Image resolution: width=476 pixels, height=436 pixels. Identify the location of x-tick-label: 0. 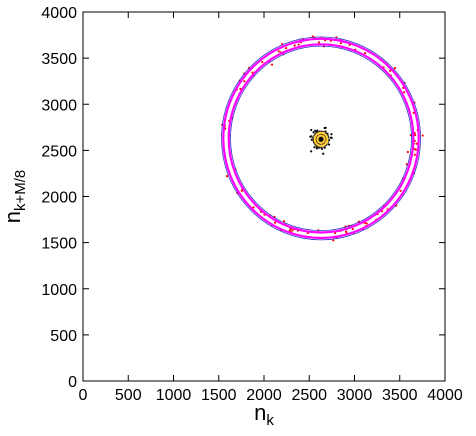
(83, 395).